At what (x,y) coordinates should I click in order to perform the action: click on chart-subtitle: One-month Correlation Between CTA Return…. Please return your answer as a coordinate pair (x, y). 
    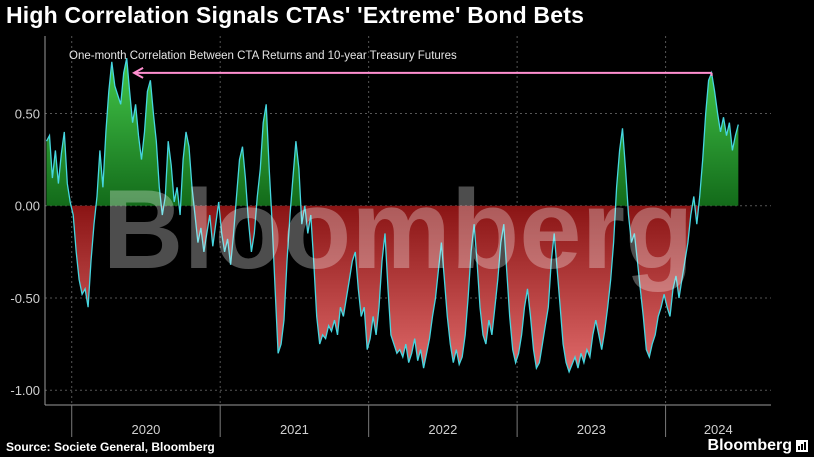
    Looking at the image, I should click on (263, 56).